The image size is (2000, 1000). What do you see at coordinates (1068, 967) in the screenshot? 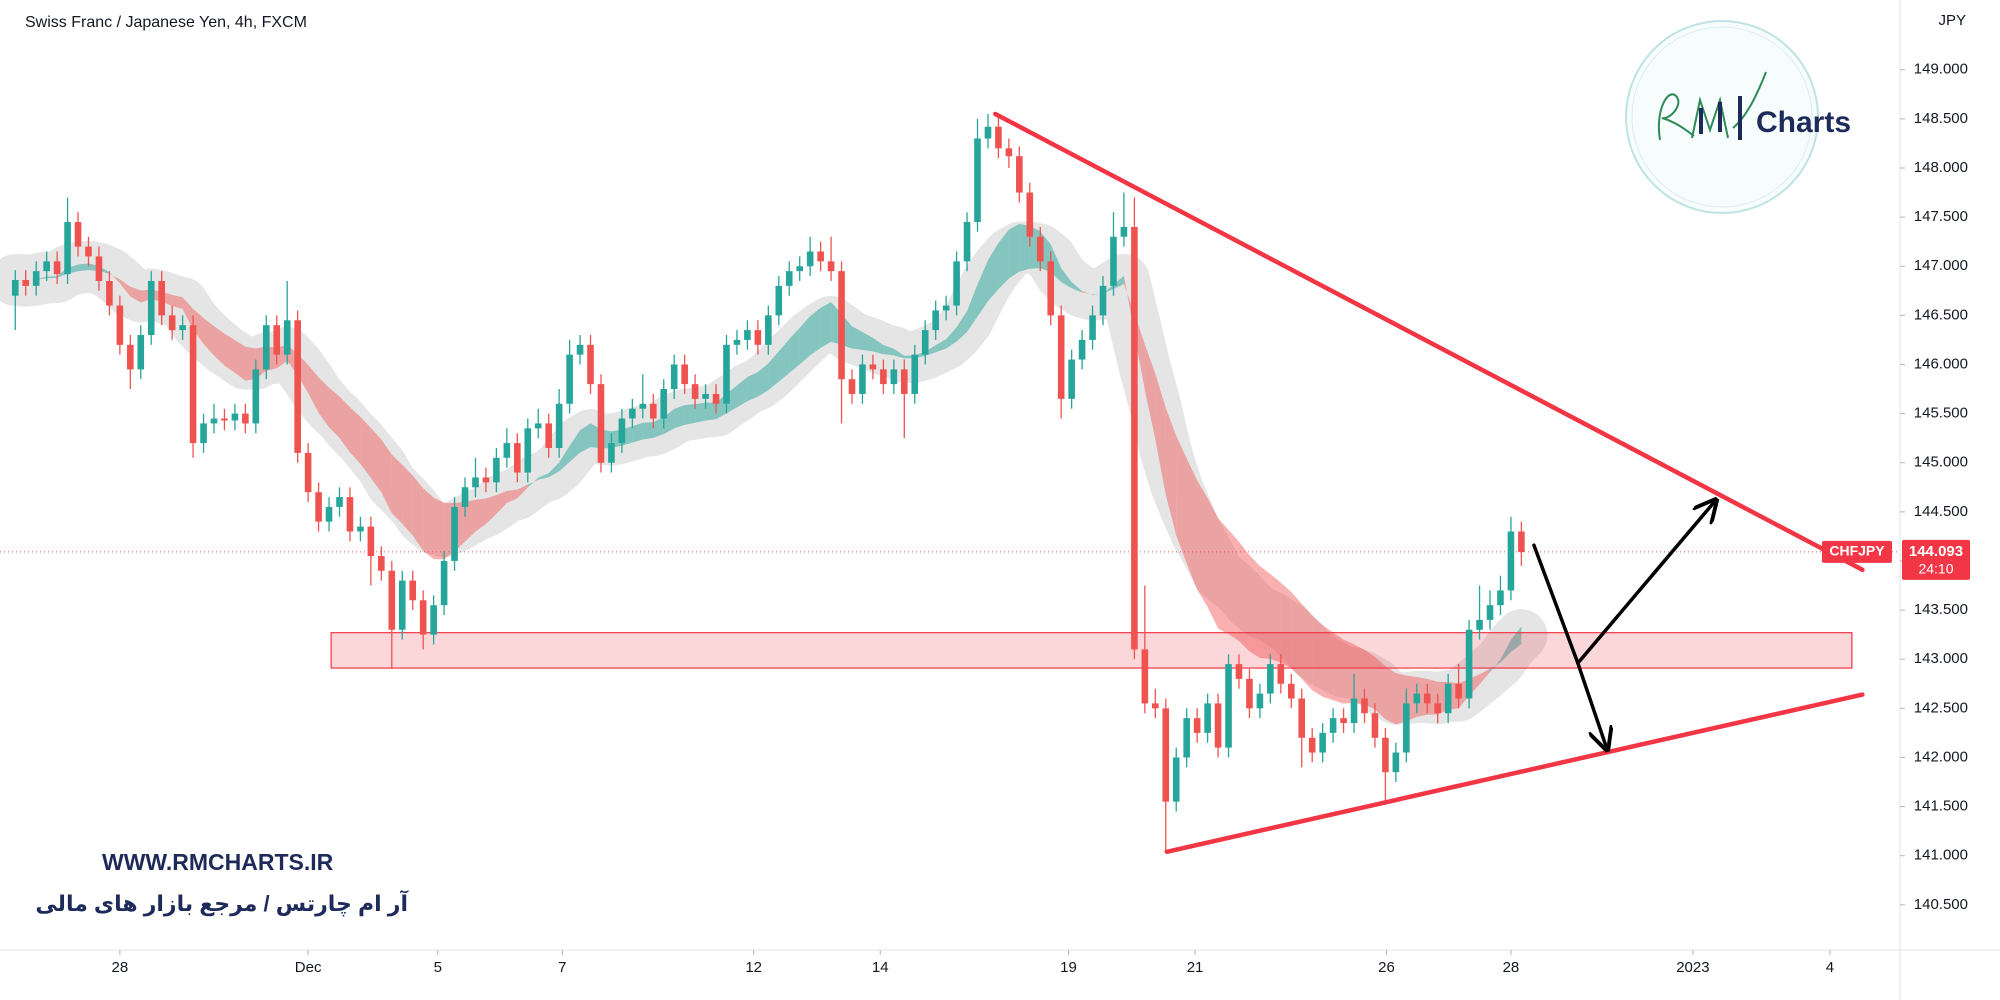
I see `x-tick-label: 19` at bounding box center [1068, 967].